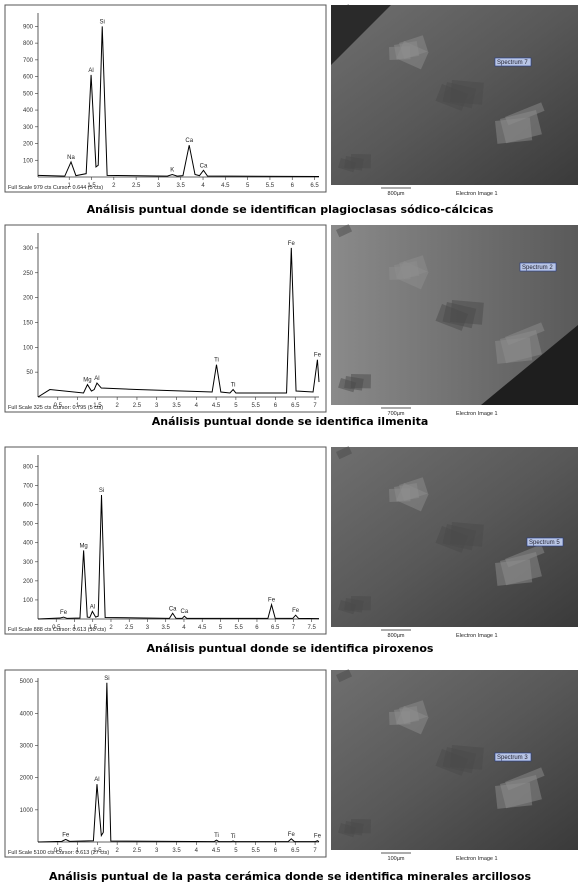 The width and height of the screenshot is (581, 893). What do you see at coordinates (27, 747) in the screenshot?
I see `y-tick-label: 3000` at bounding box center [27, 747].